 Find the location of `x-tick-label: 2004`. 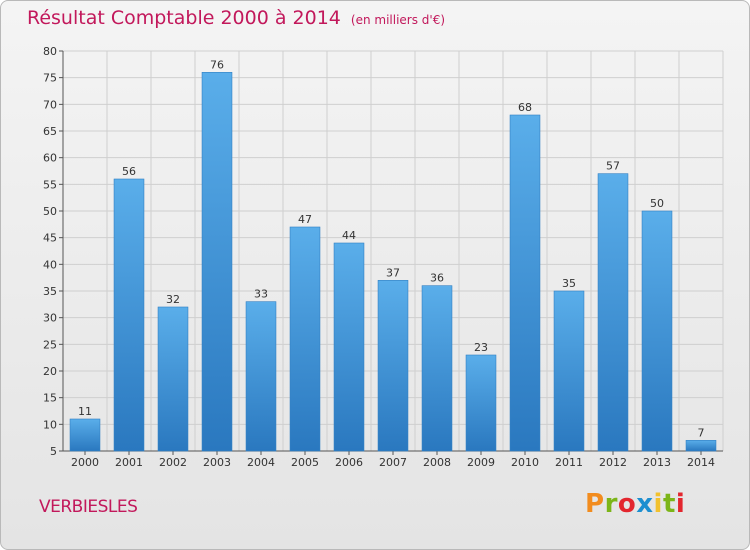

x-tick-label: 2004 is located at coordinates (261, 462).